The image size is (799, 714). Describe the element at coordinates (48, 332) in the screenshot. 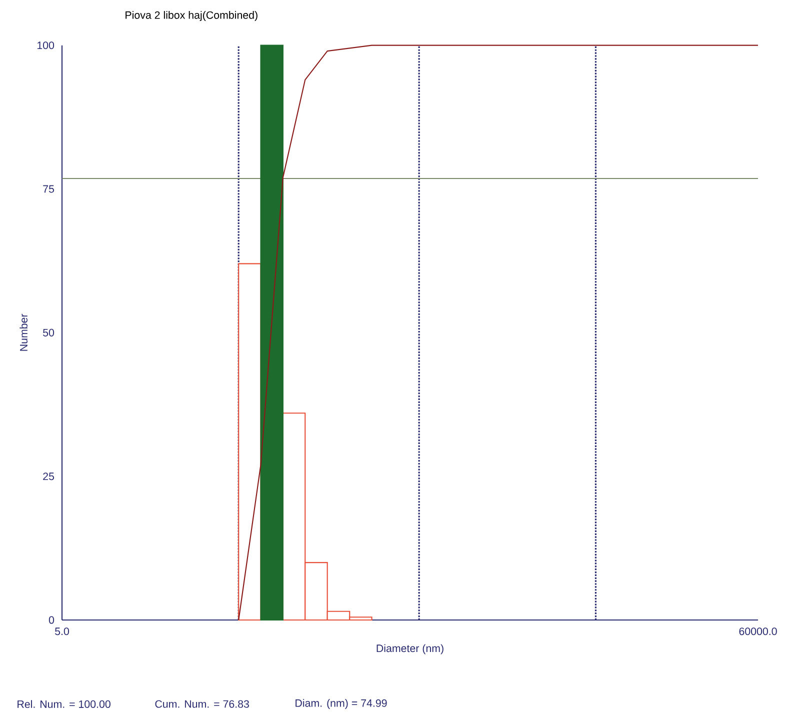

I see `y-tick-label: 50` at that location.